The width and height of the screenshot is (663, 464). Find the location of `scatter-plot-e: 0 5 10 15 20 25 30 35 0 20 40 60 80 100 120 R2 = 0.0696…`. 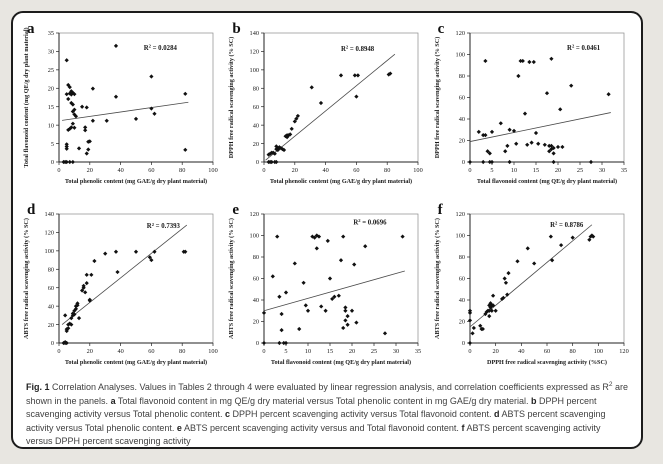

scatter-plot-e: 0 5 10 15 20 25 30 35 0 20 40 60 80 100 120 R2 = 0.0696… is located at coordinates (324, 288).